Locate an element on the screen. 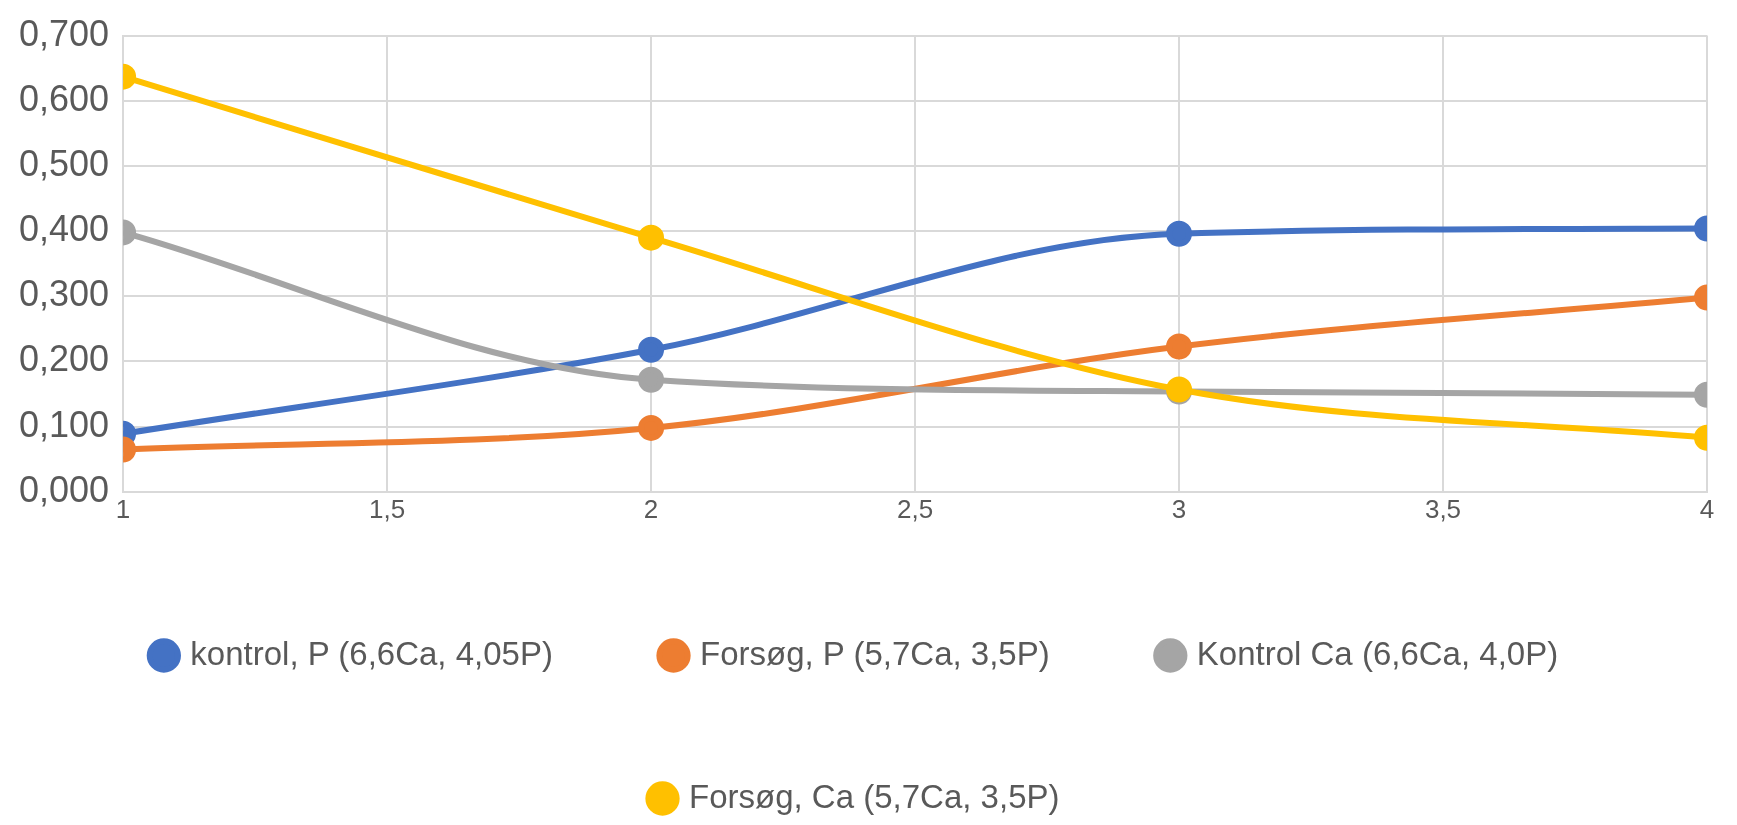  x-tick-label: 3,5 is located at coordinates (1443, 508).